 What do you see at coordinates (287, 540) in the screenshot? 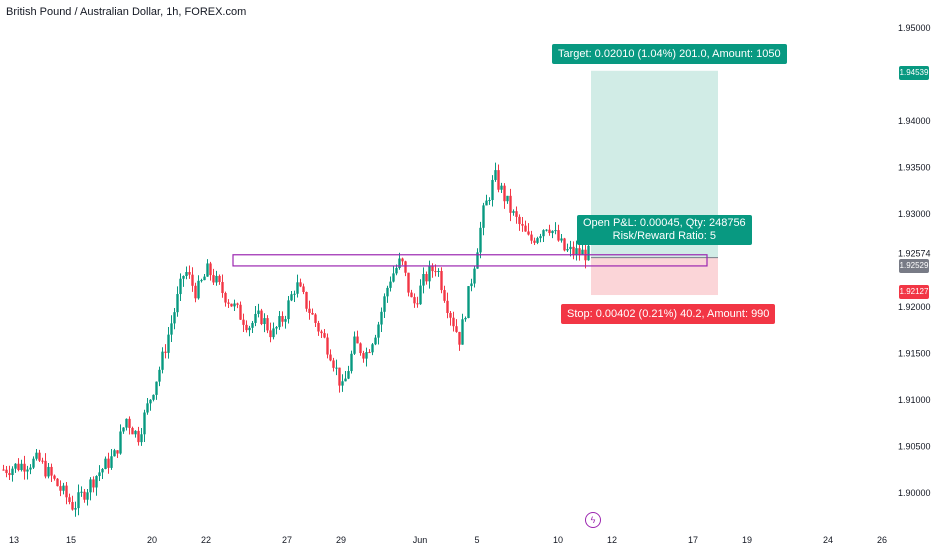
I see `x-tick-label: 27` at bounding box center [287, 540].